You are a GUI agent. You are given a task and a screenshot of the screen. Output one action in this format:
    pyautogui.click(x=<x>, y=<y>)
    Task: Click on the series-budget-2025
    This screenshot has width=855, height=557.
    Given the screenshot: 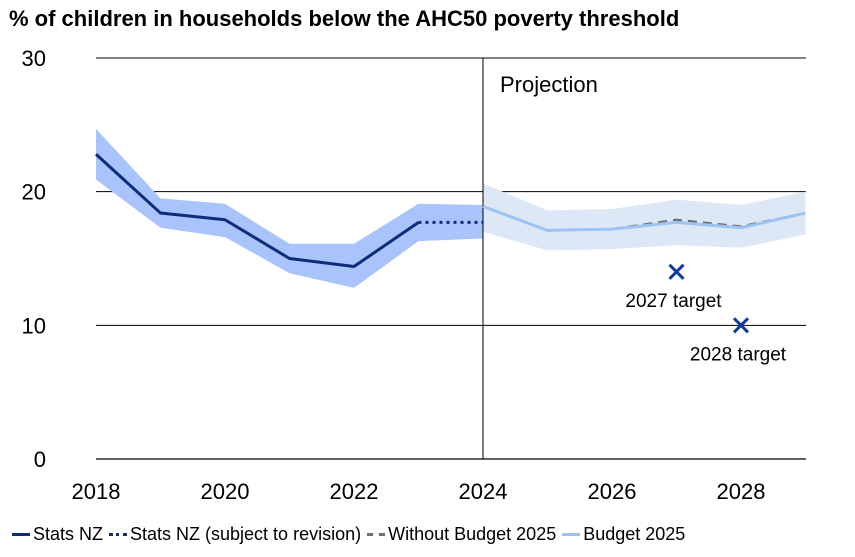 What is the action you would take?
    pyautogui.click(x=644, y=218)
    